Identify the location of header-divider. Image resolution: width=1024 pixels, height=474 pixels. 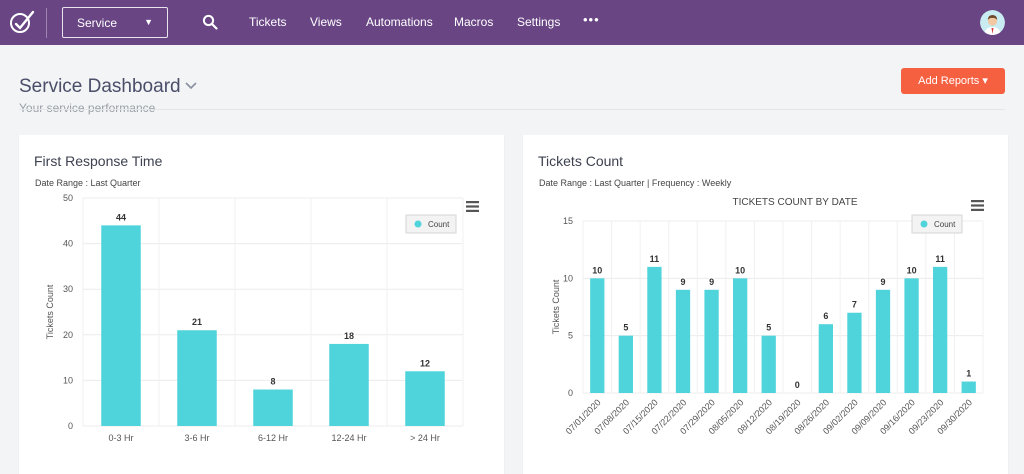
(512, 109).